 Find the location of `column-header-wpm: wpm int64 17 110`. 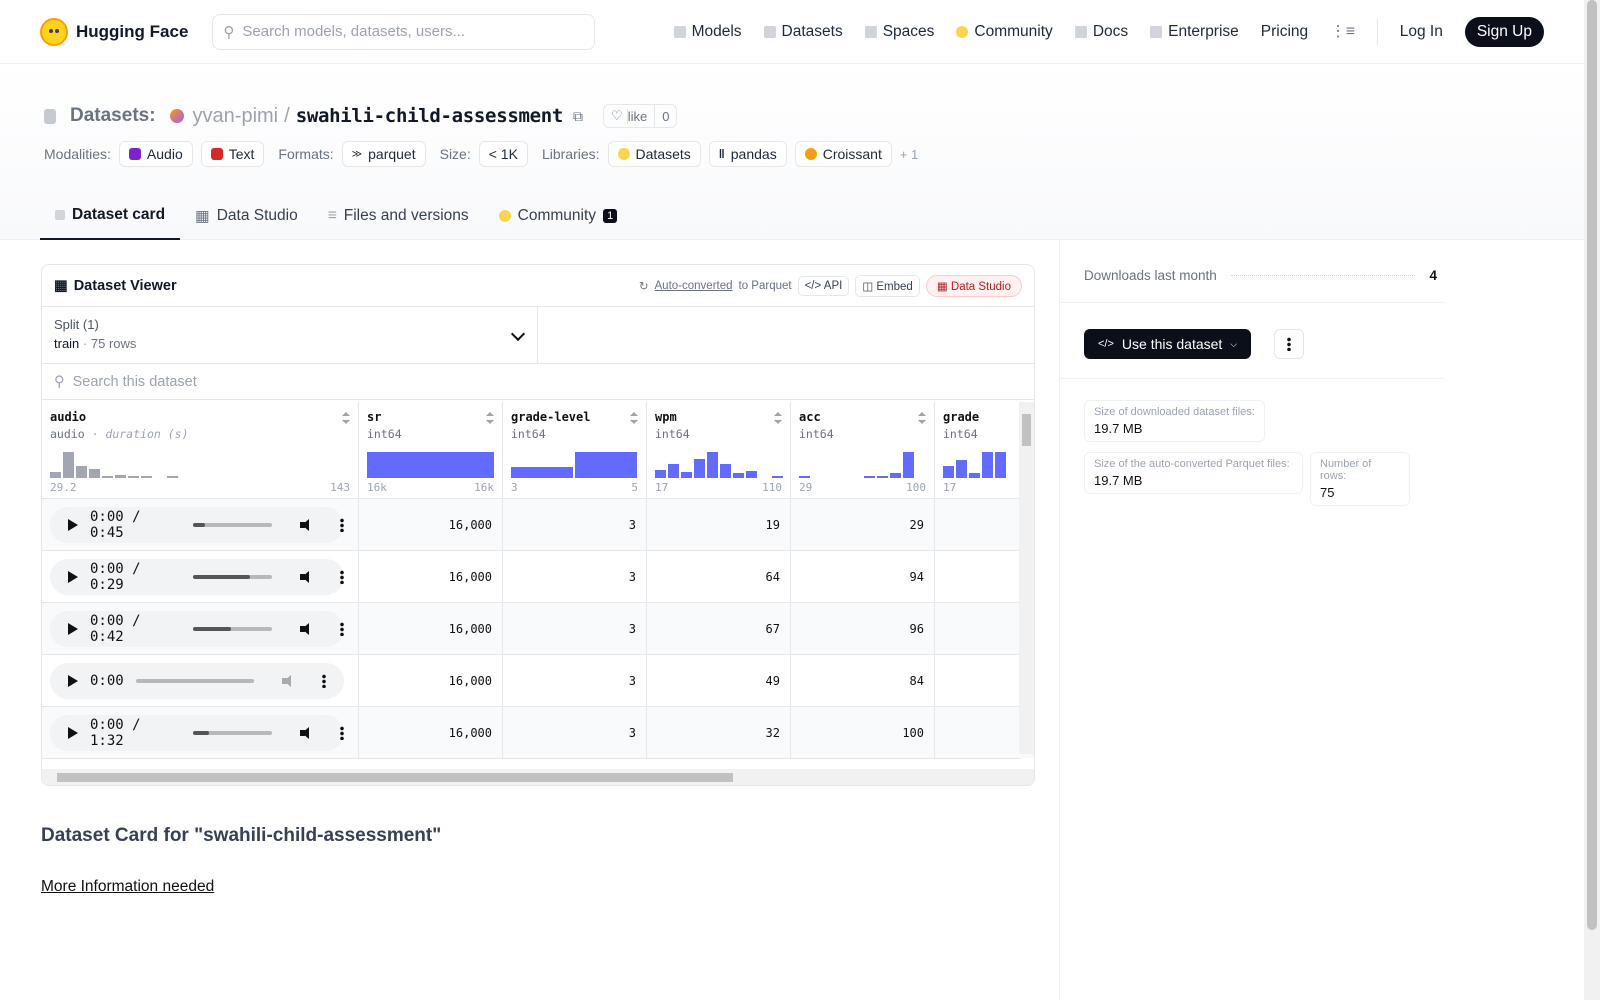

column-header-wpm: wpm int64 17 110 is located at coordinates (719, 450).